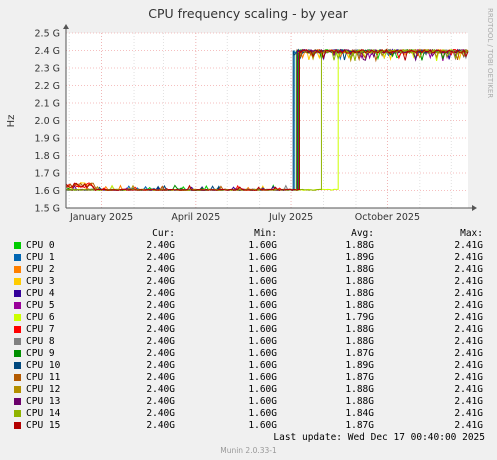  Describe the element at coordinates (362, 233) in the screenshot. I see `legend-avg-header: Avg:` at that location.